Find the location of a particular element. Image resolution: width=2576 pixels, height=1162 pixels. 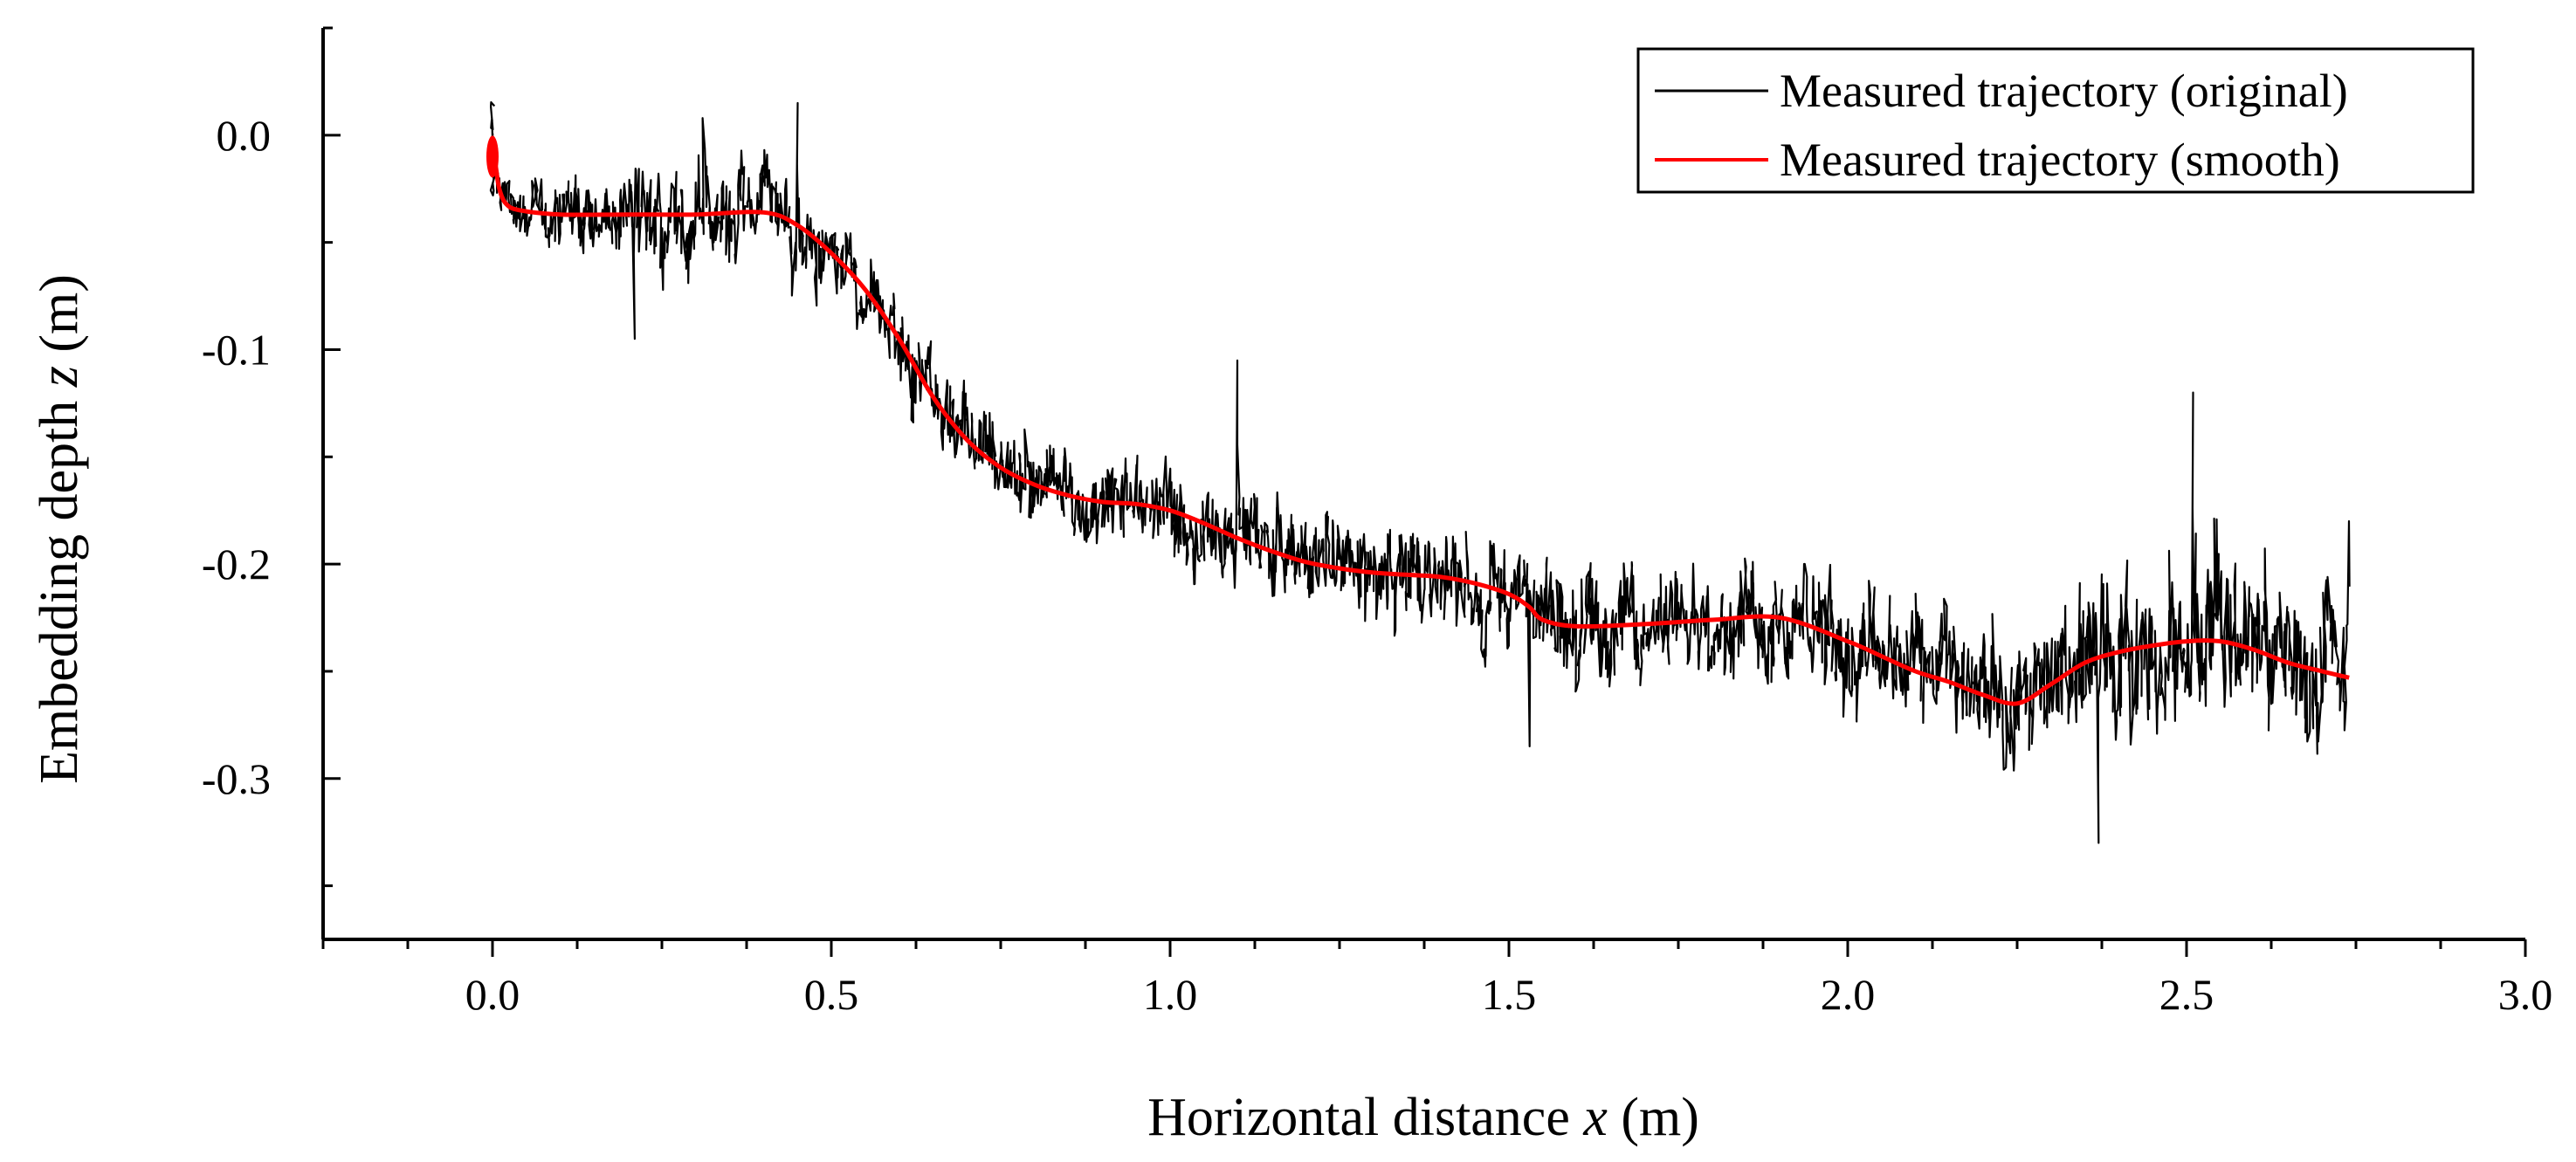

series-smooth-start-marker is located at coordinates (492, 156).